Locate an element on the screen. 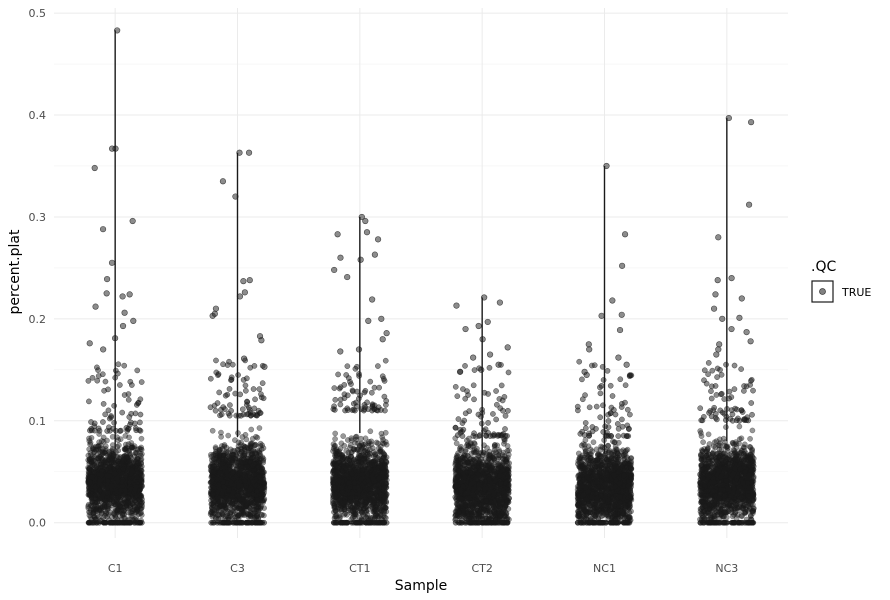 This screenshot has width=890, height=600. x-axis-ticks: C1 C3 CT1 CT2 NC1 NC3 is located at coordinates (423, 568).